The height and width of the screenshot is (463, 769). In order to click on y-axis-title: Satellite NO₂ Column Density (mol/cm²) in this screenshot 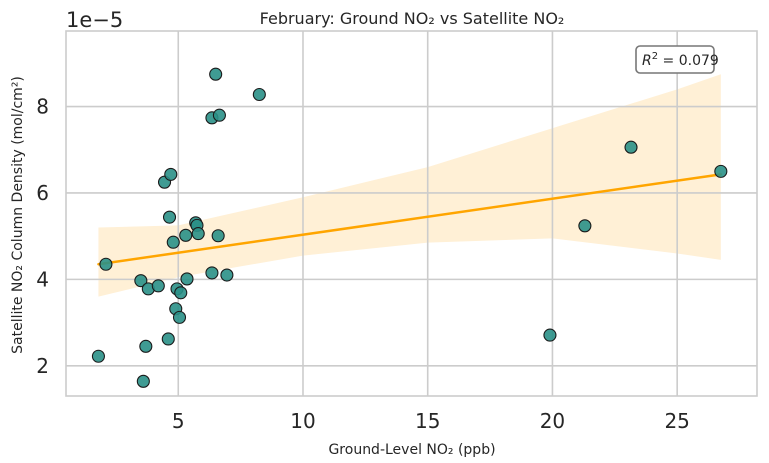, I will do `click(18, 215)`.